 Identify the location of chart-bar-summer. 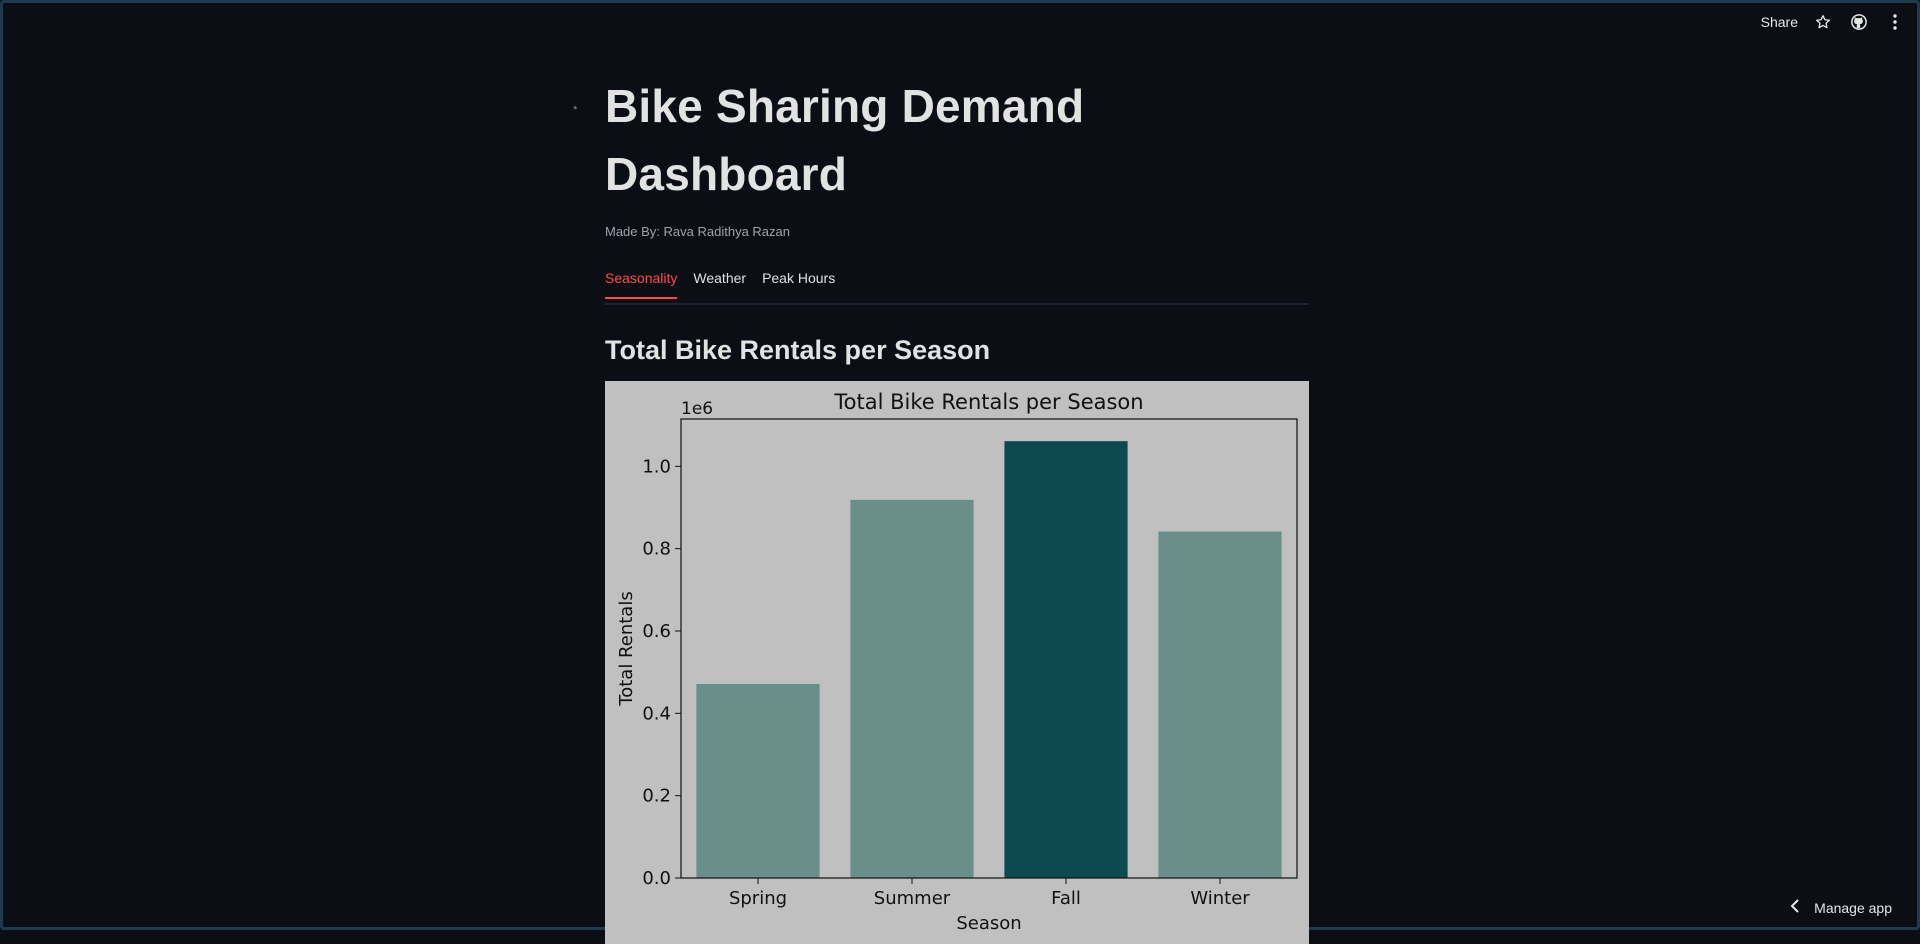
(912, 688).